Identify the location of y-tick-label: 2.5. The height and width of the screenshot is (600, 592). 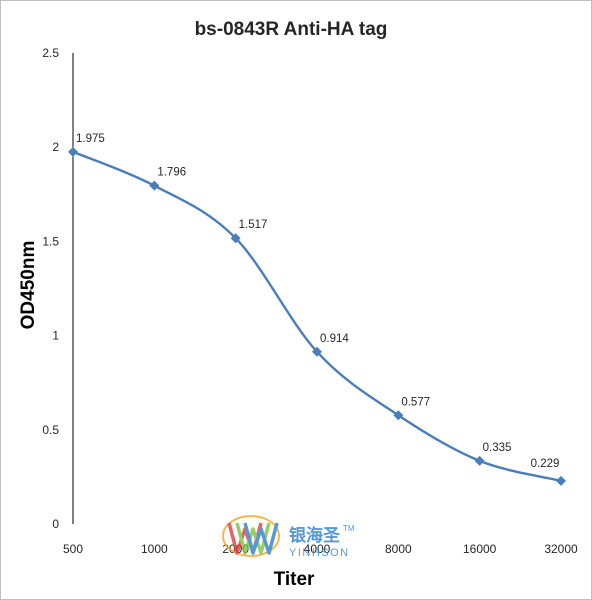
(50, 53).